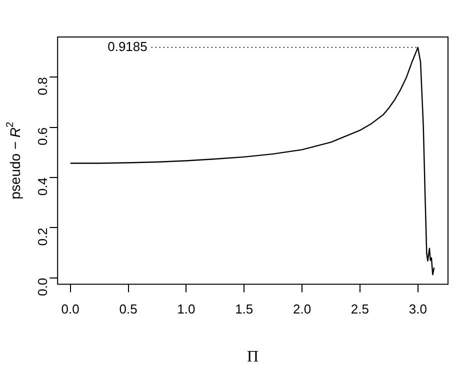 This screenshot has width=474, height=375. Describe the element at coordinates (244, 309) in the screenshot. I see `x-tick-label: 1.5` at that location.